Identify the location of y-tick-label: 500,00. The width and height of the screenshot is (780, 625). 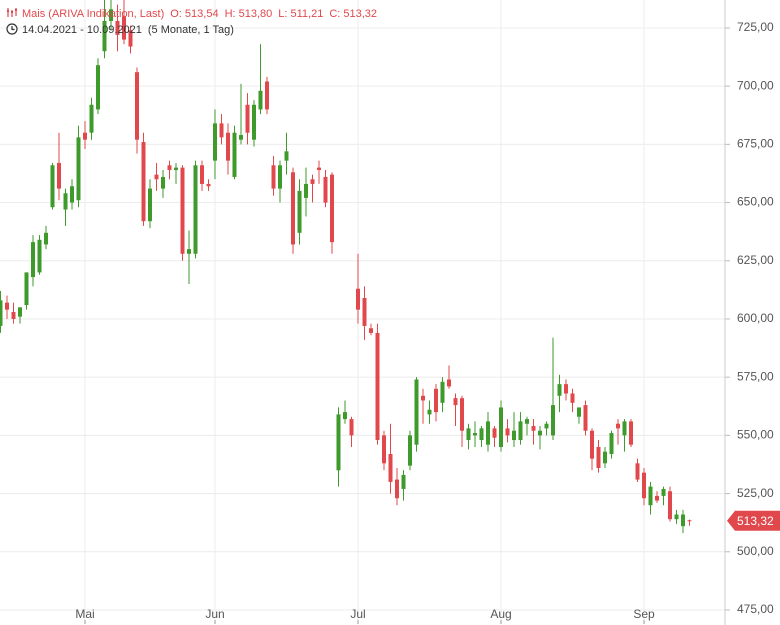
(755, 551).